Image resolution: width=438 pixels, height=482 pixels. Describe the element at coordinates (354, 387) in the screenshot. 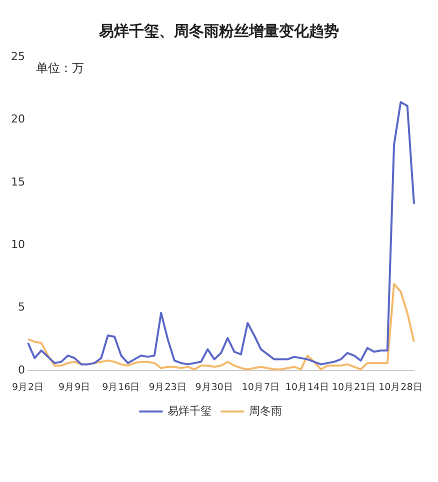

I see `x-tick-label: 10月21日` at that location.